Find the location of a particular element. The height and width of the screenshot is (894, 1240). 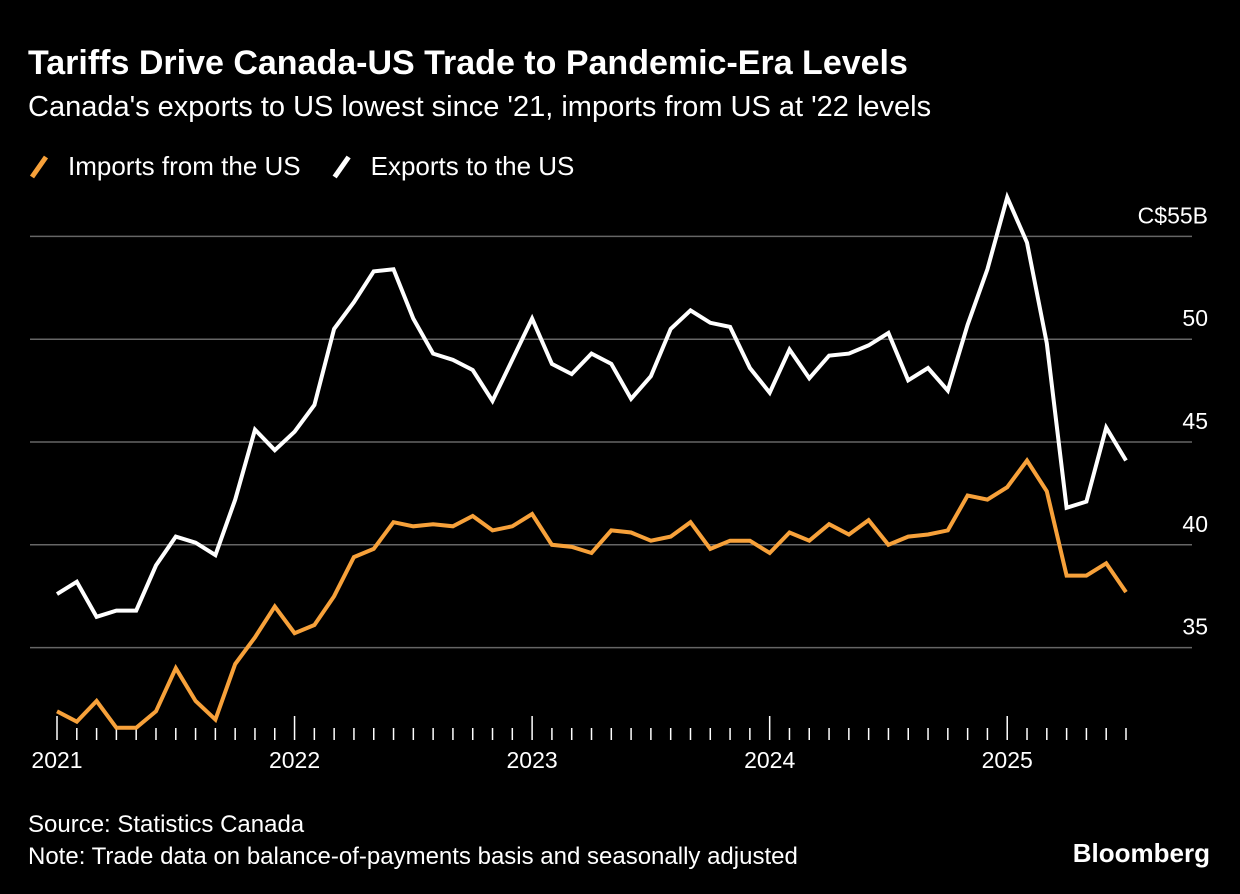

x-tick-label: 2021 is located at coordinates (56, 760).